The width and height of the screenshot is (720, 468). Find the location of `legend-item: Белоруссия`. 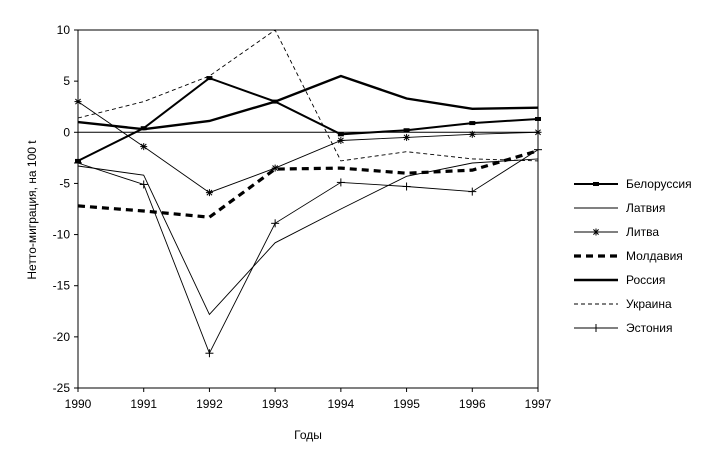

legend-item: Белоруссия is located at coordinates (633, 184).